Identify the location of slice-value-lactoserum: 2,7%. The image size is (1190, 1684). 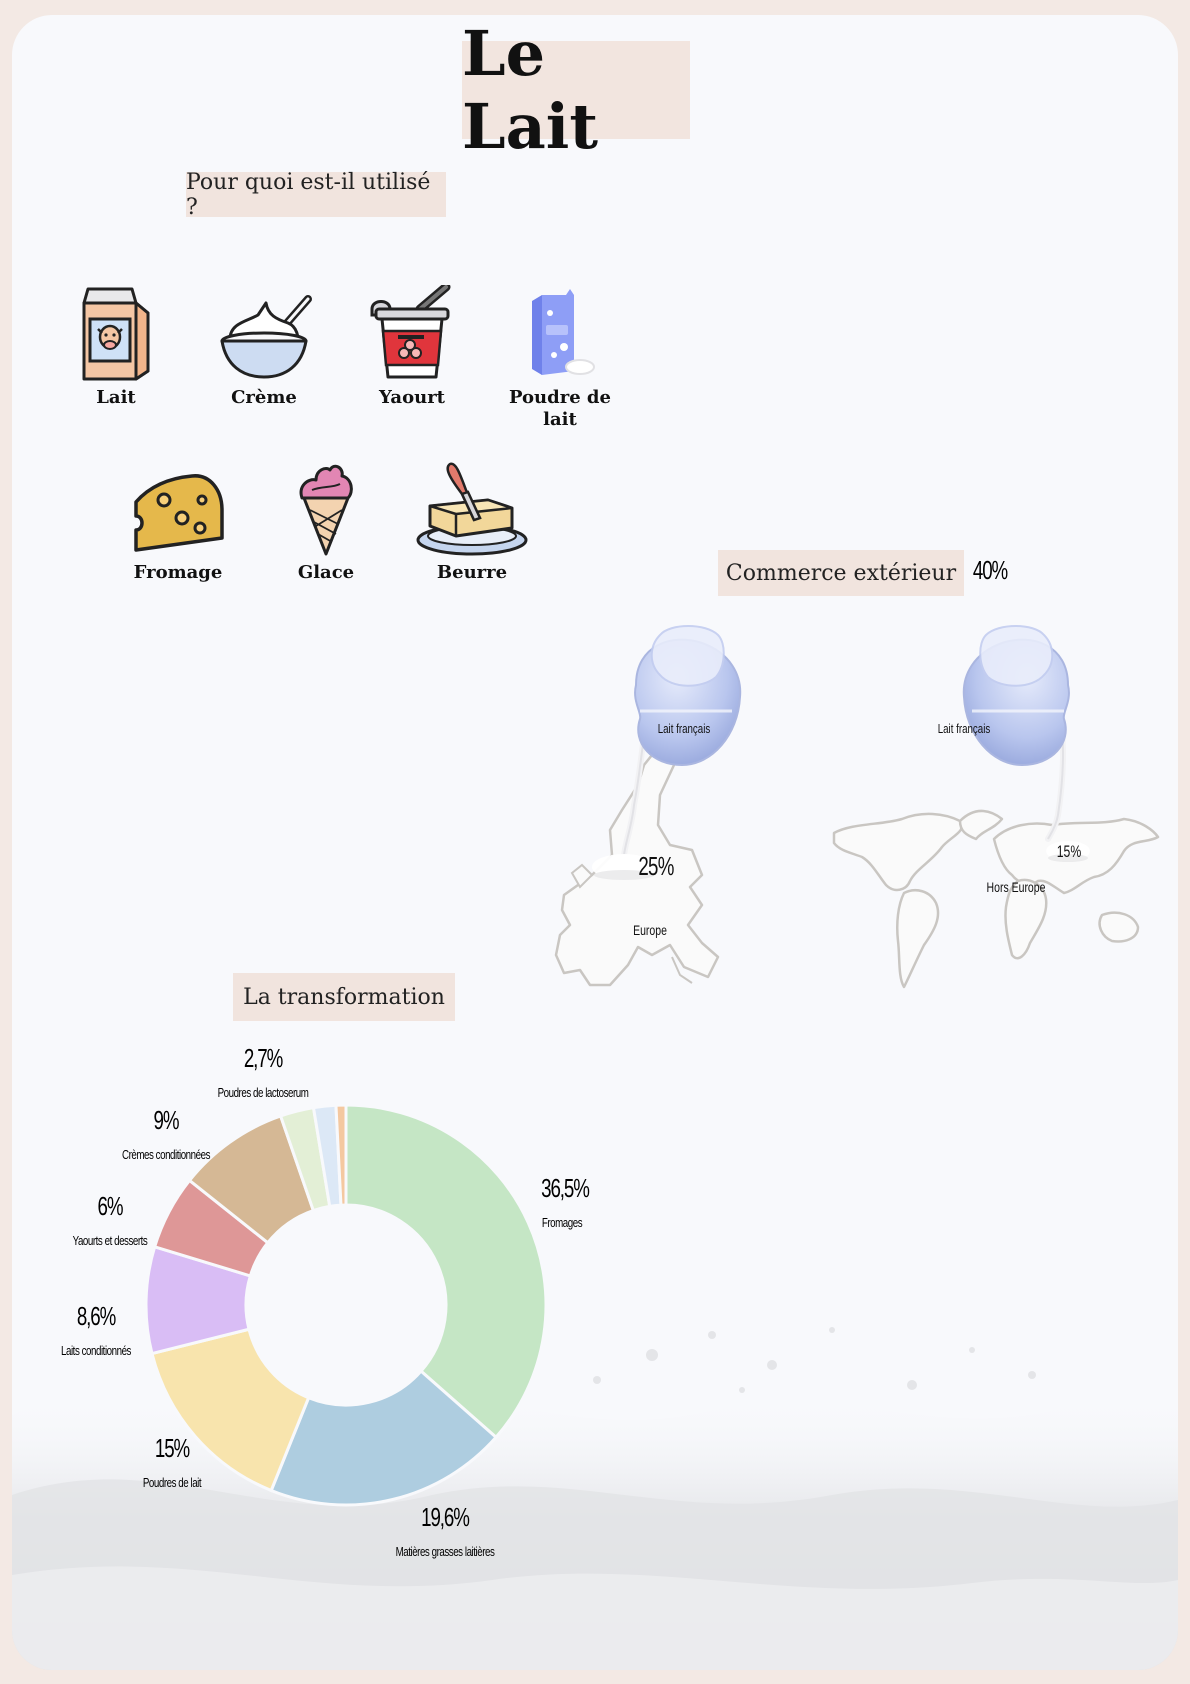
(263, 1058).